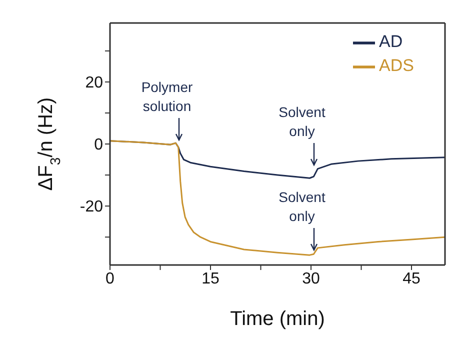 Image resolution: width=452 pixels, height=345 pixels. Describe the element at coordinates (94, 83) in the screenshot. I see `y-tick-label: 20` at that location.